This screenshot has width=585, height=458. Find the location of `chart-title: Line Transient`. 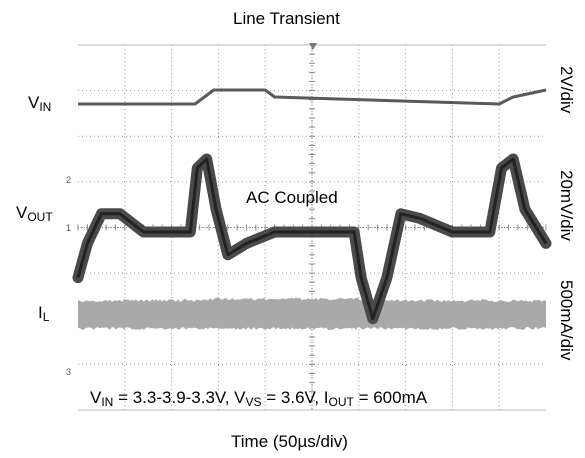

chart-title: Line Transient is located at coordinates (286, 18).